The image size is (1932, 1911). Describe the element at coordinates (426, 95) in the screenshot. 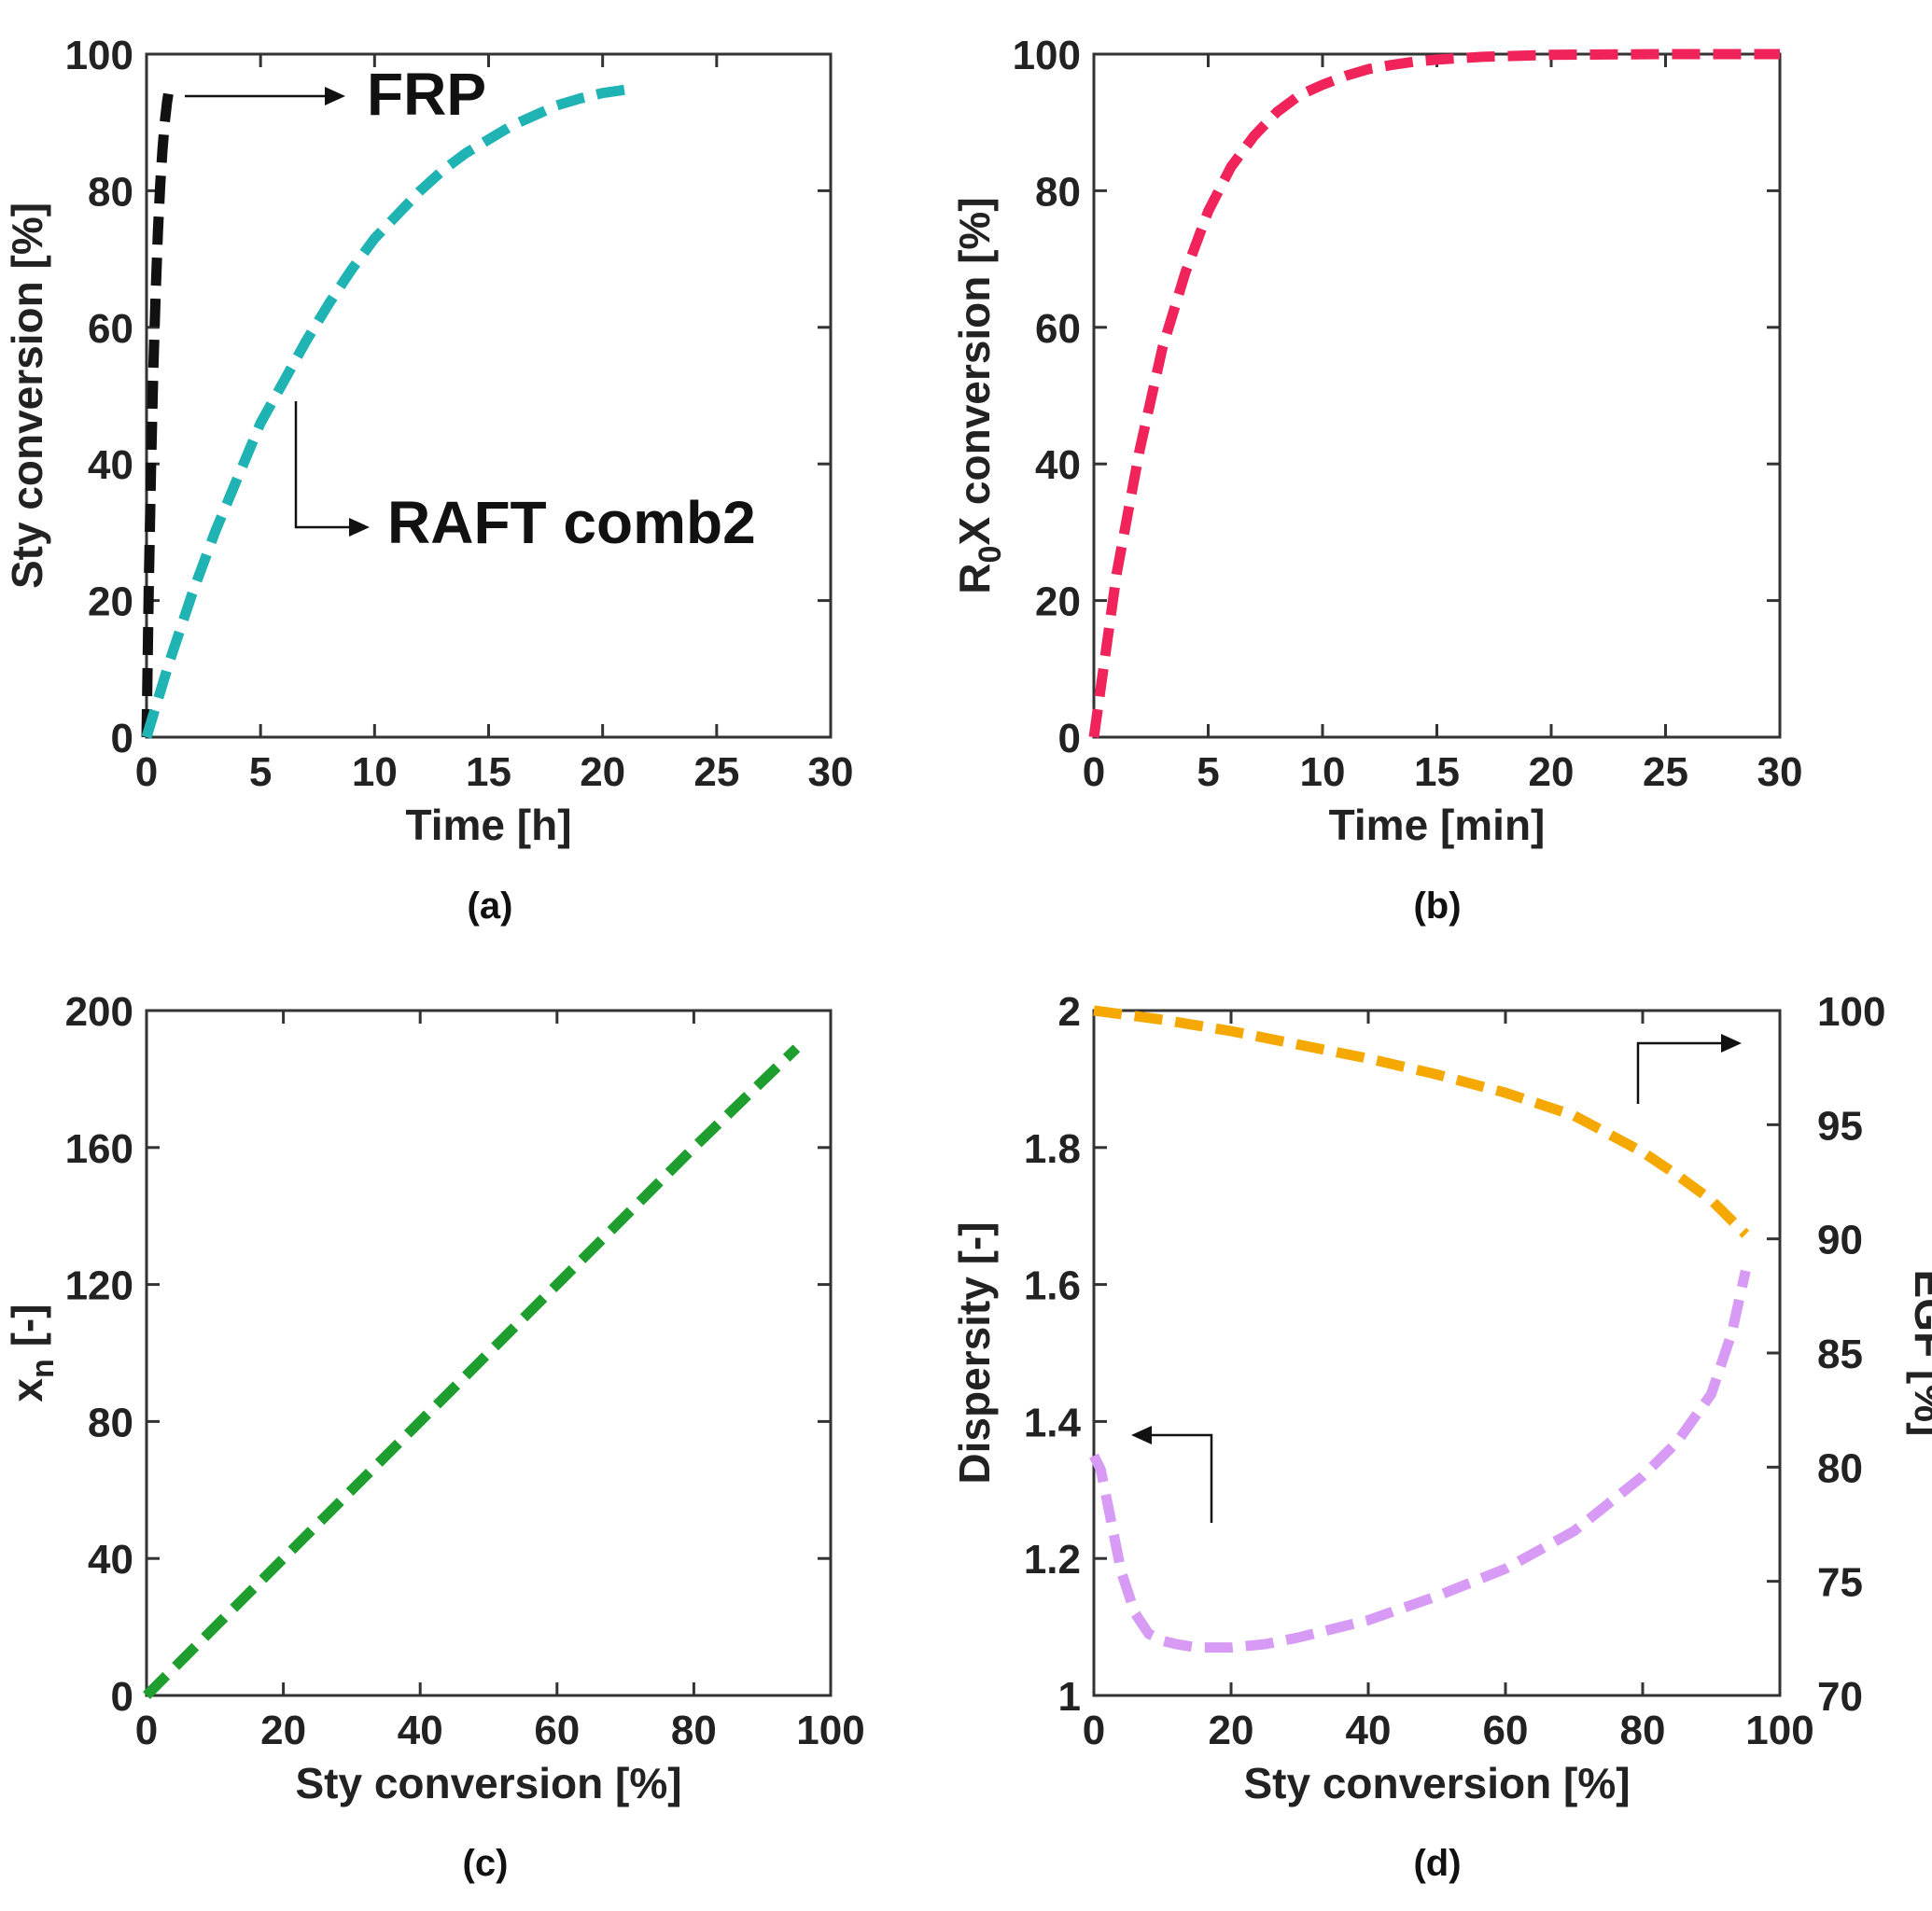

I see `frp-annotation: FRP` at that location.